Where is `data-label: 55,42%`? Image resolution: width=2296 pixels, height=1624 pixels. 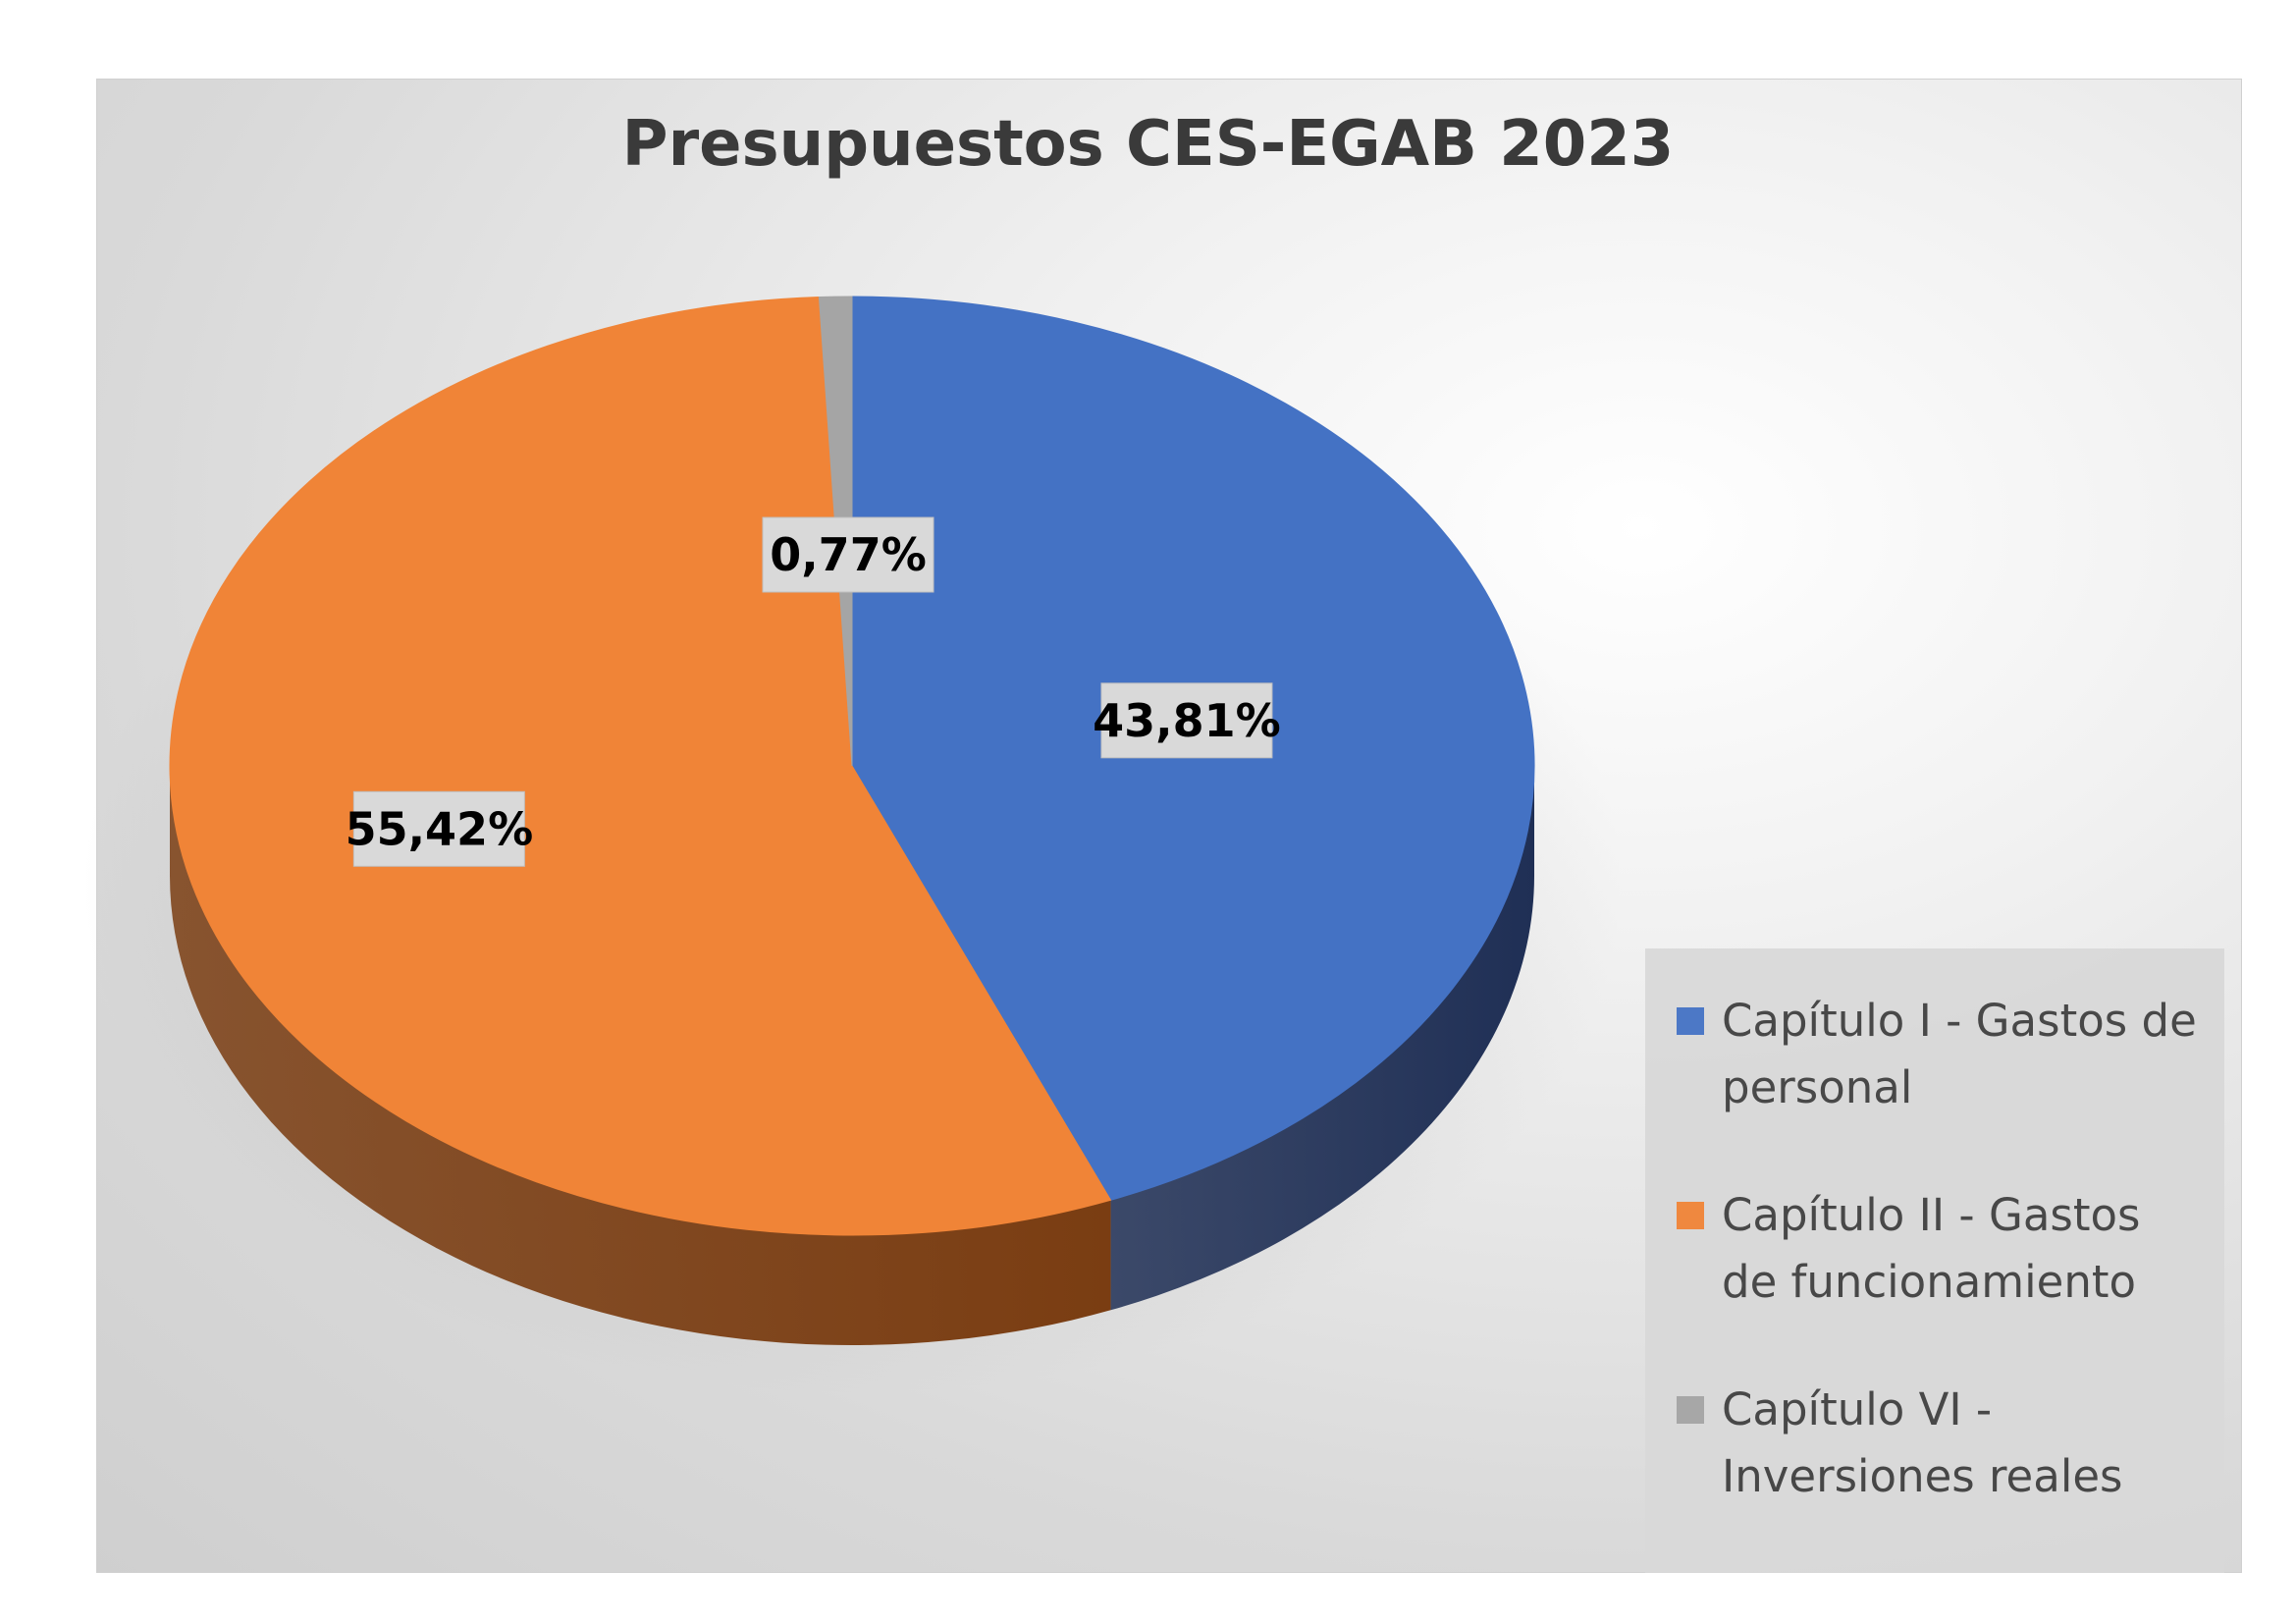 data-label: 55,42% is located at coordinates (440, 828).